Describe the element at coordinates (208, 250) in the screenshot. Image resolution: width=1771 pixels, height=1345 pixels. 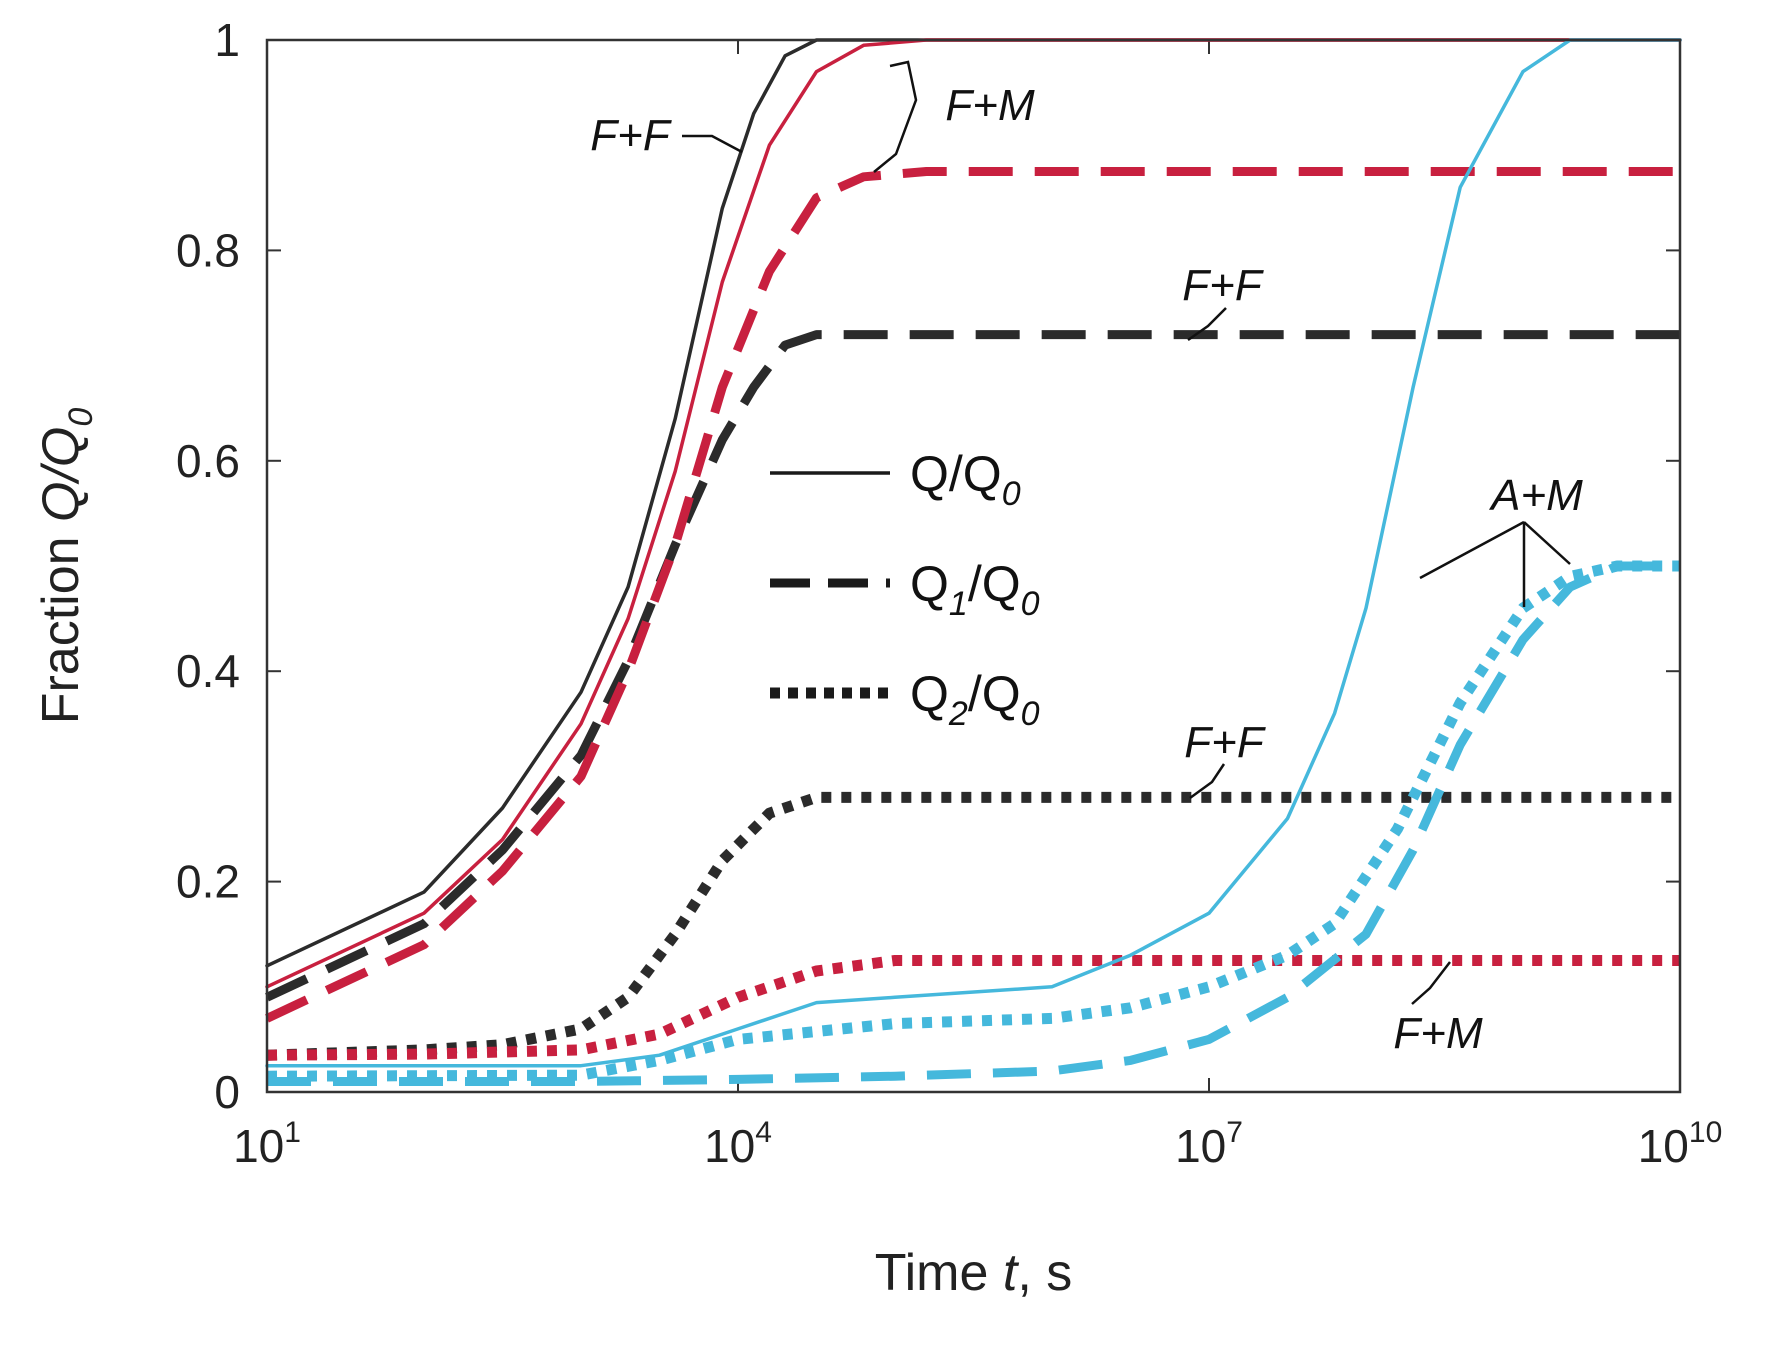
I see `y-tick-label-4: 0.8` at that location.